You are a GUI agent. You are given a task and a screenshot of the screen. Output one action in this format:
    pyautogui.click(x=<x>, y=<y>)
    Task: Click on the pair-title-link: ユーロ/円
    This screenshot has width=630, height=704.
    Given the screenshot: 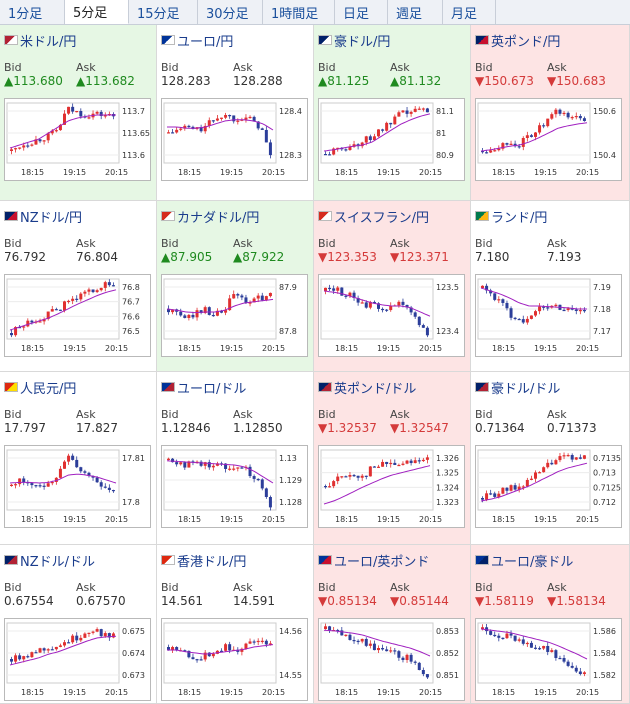 What is the action you would take?
    pyautogui.click(x=197, y=41)
    